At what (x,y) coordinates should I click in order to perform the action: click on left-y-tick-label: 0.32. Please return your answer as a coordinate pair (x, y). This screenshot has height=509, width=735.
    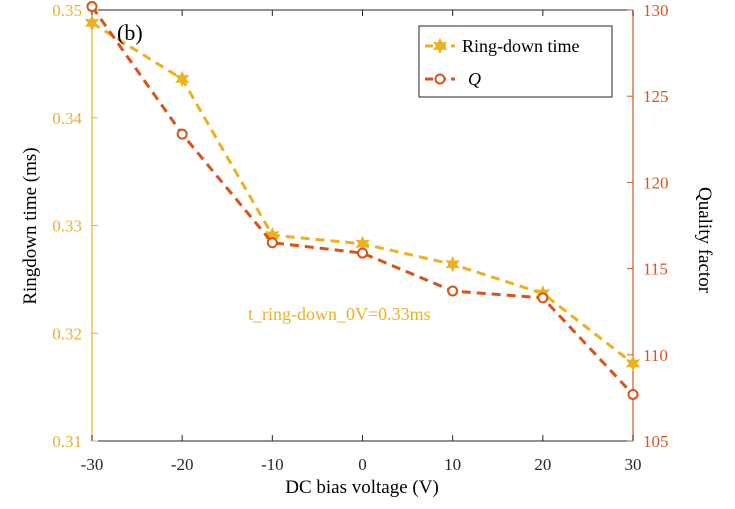
    Looking at the image, I should click on (67, 333).